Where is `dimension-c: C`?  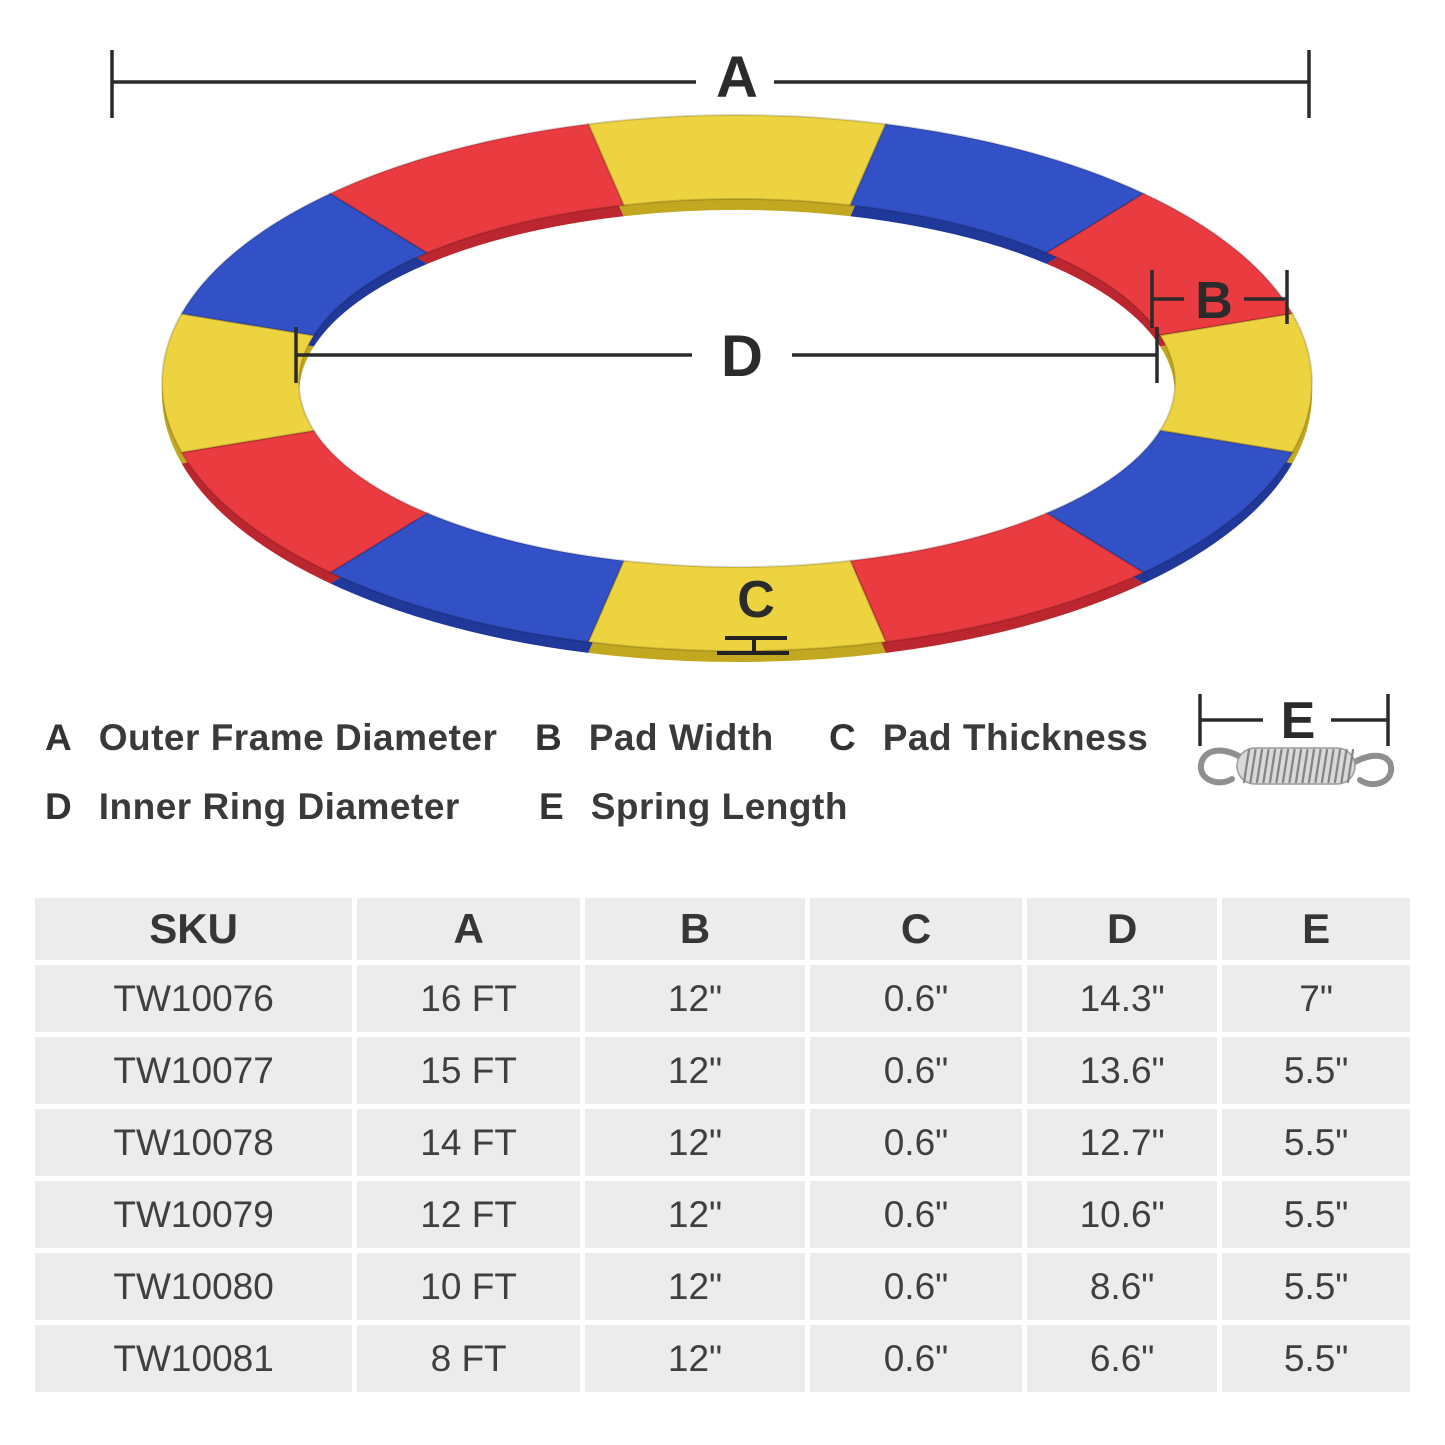
dimension-c: C is located at coordinates (753, 613).